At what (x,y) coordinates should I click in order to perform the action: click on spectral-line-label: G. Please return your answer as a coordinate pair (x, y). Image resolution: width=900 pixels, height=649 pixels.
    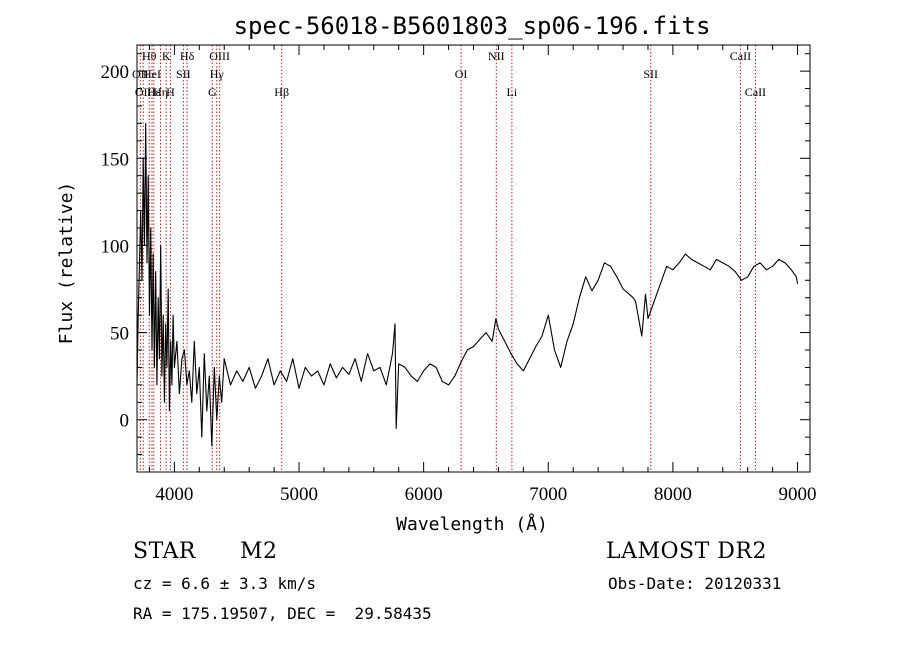
    Looking at the image, I should click on (212, 92).